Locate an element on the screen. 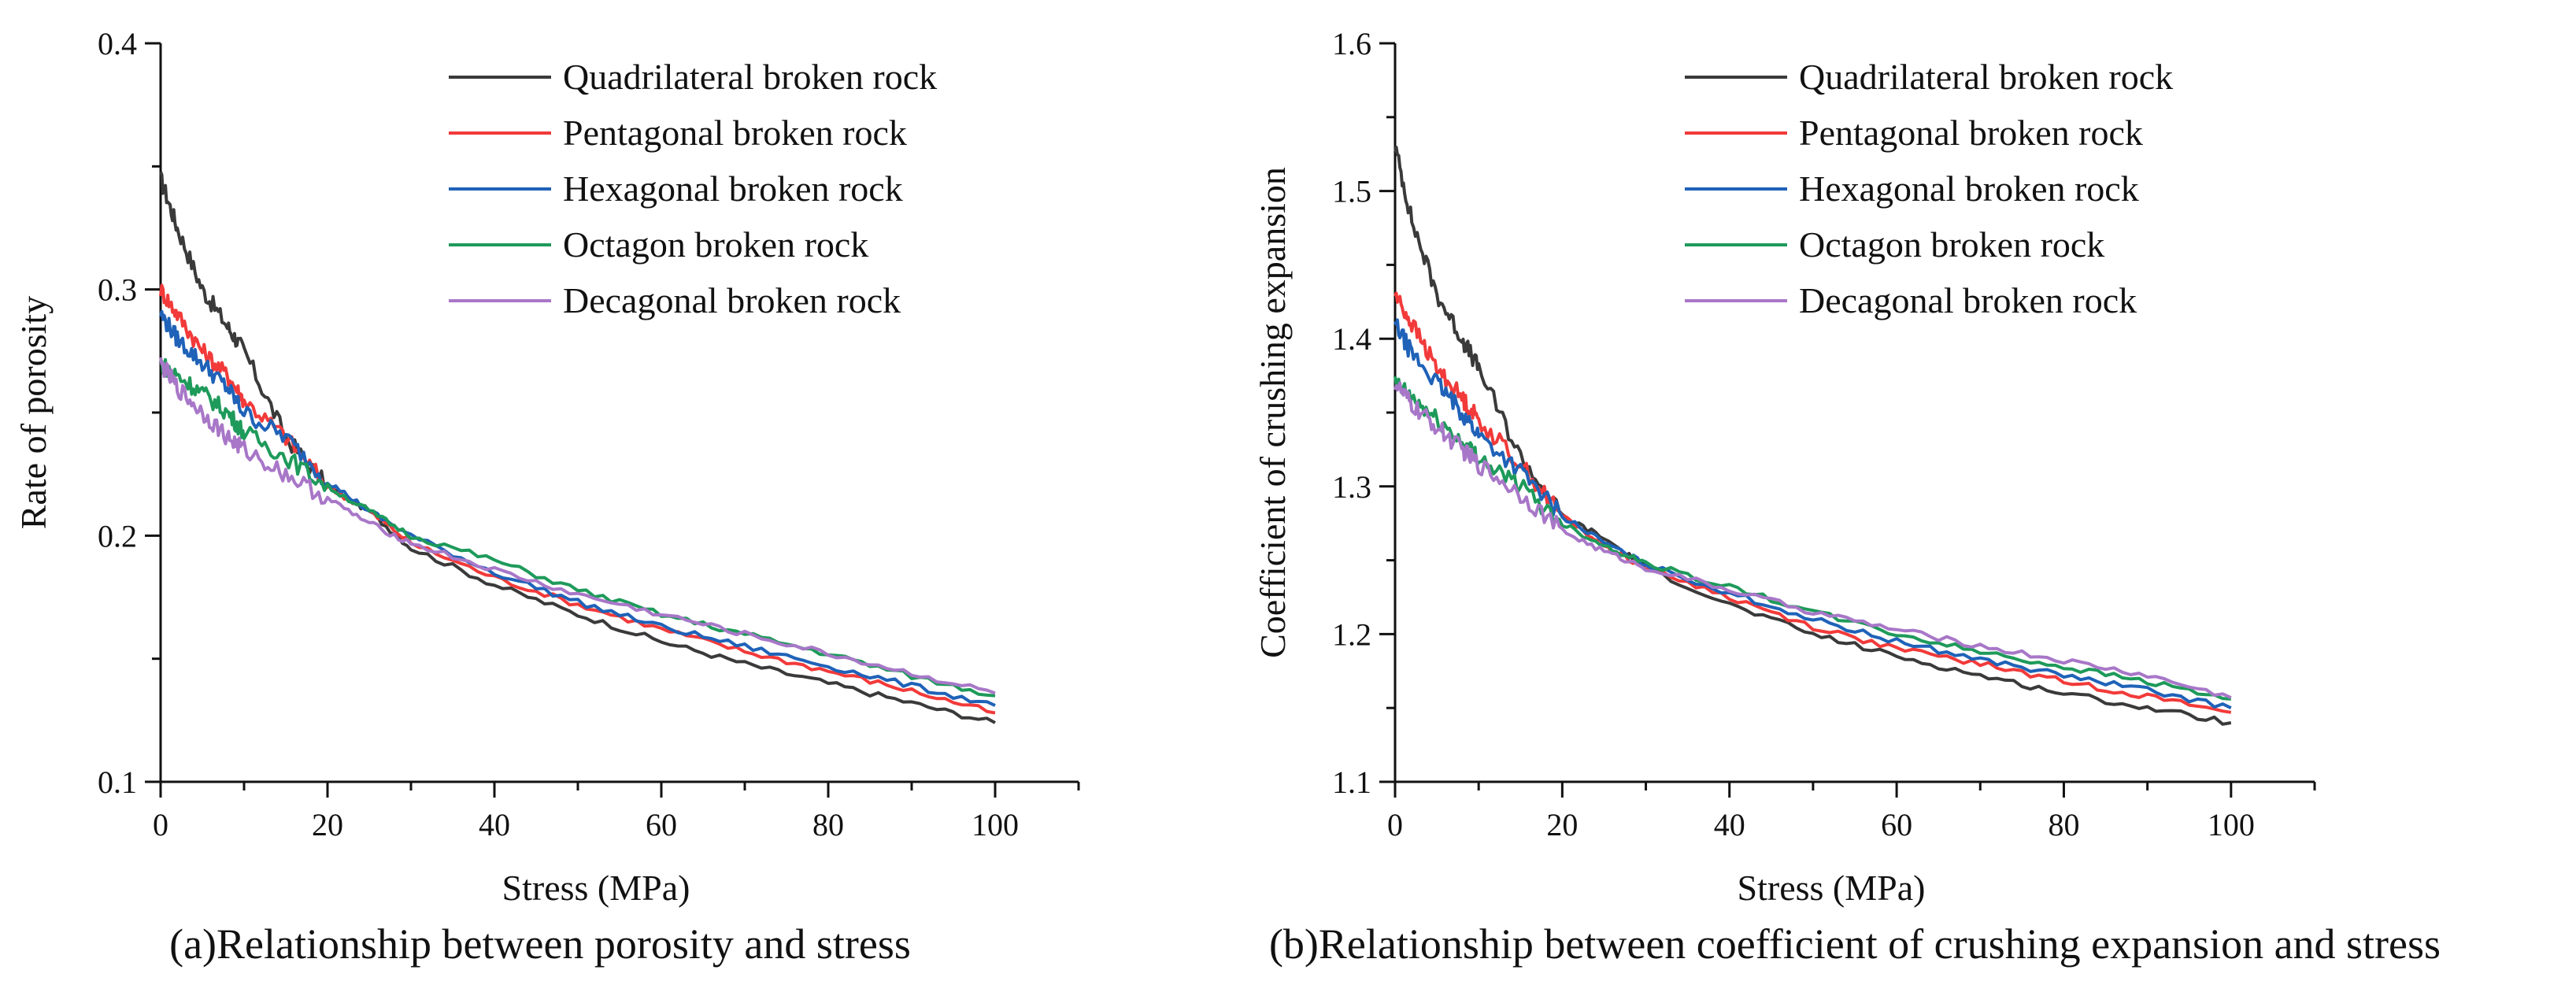 This screenshot has height=1007, width=2576. y-tick-label: 0.3 is located at coordinates (117, 290).